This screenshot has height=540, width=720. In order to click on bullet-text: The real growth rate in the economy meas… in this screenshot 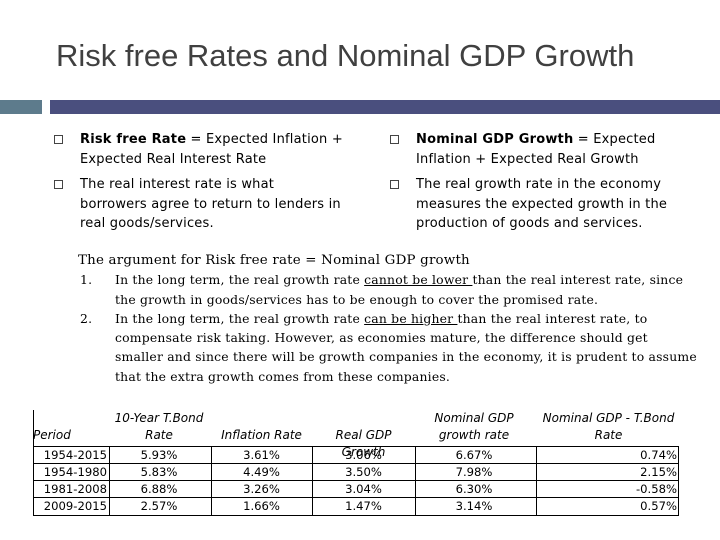, I will do `click(542, 204)`.